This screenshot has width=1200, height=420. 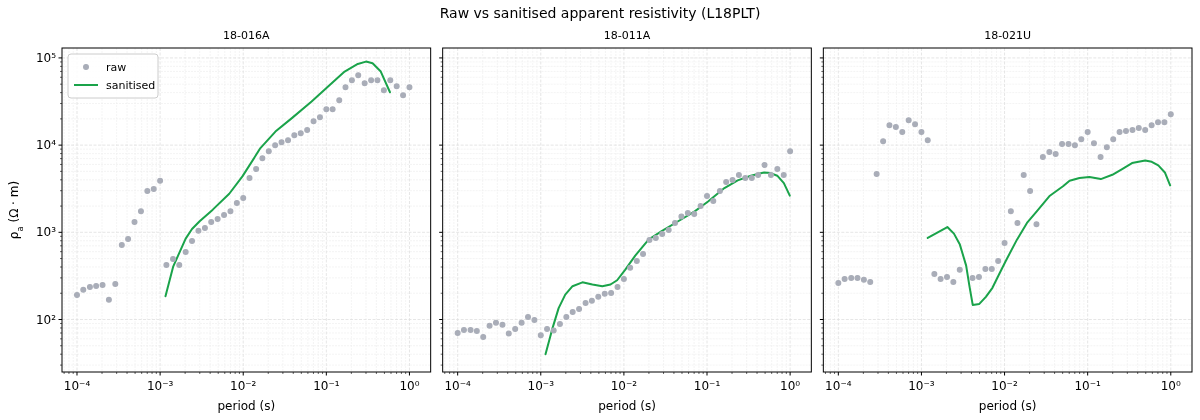 I want to click on text: Raw vs sanitised apparent resistivity (L18PLT), so click(x=600, y=13).